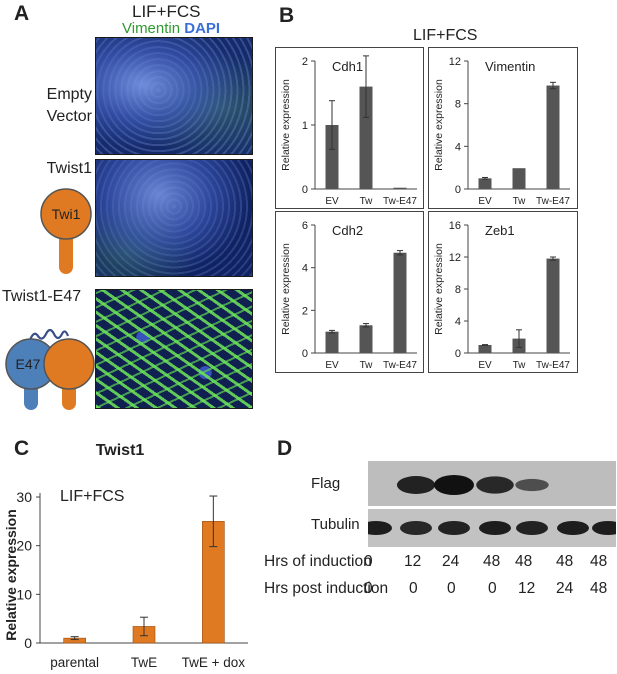 This screenshot has width=617, height=674. What do you see at coordinates (174, 218) in the screenshot?
I see `micrograph-twist1` at bounding box center [174, 218].